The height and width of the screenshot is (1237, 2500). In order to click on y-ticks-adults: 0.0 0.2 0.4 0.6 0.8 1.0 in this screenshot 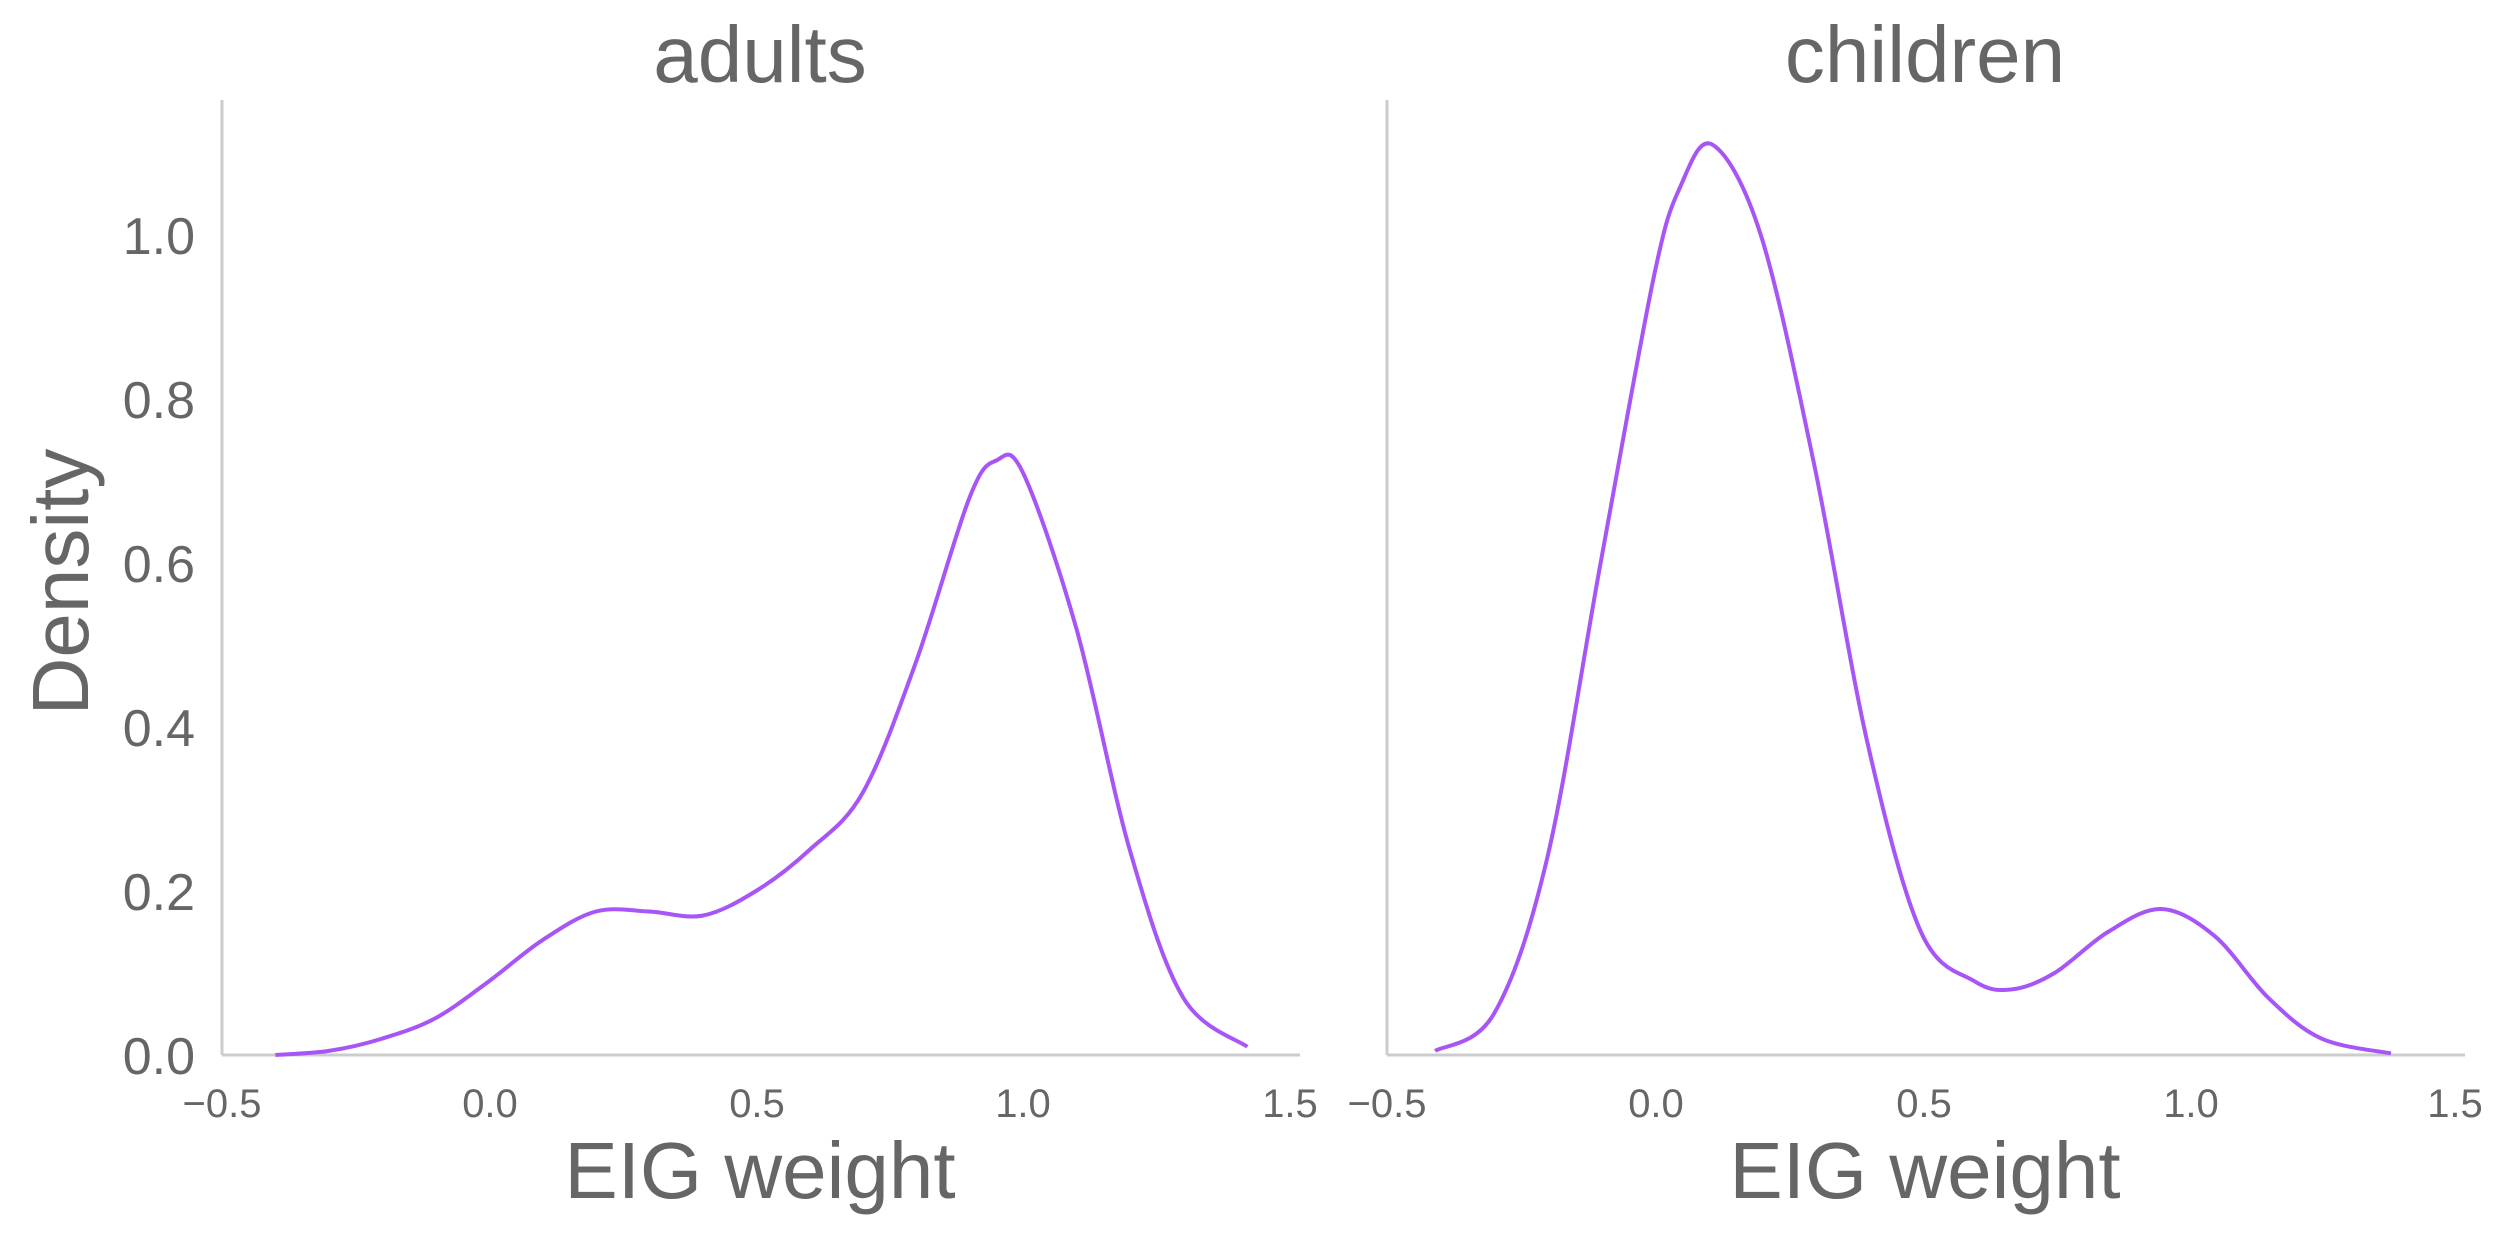, I will do `click(159, 647)`.